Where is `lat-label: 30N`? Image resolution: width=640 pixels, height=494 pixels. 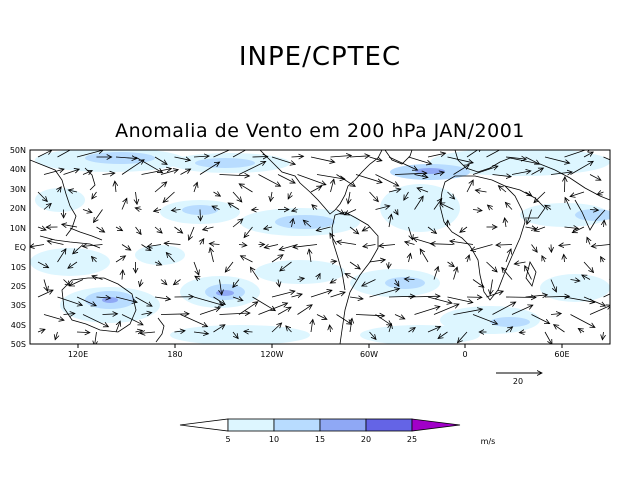
lat-label: 30N is located at coordinates (18, 189).